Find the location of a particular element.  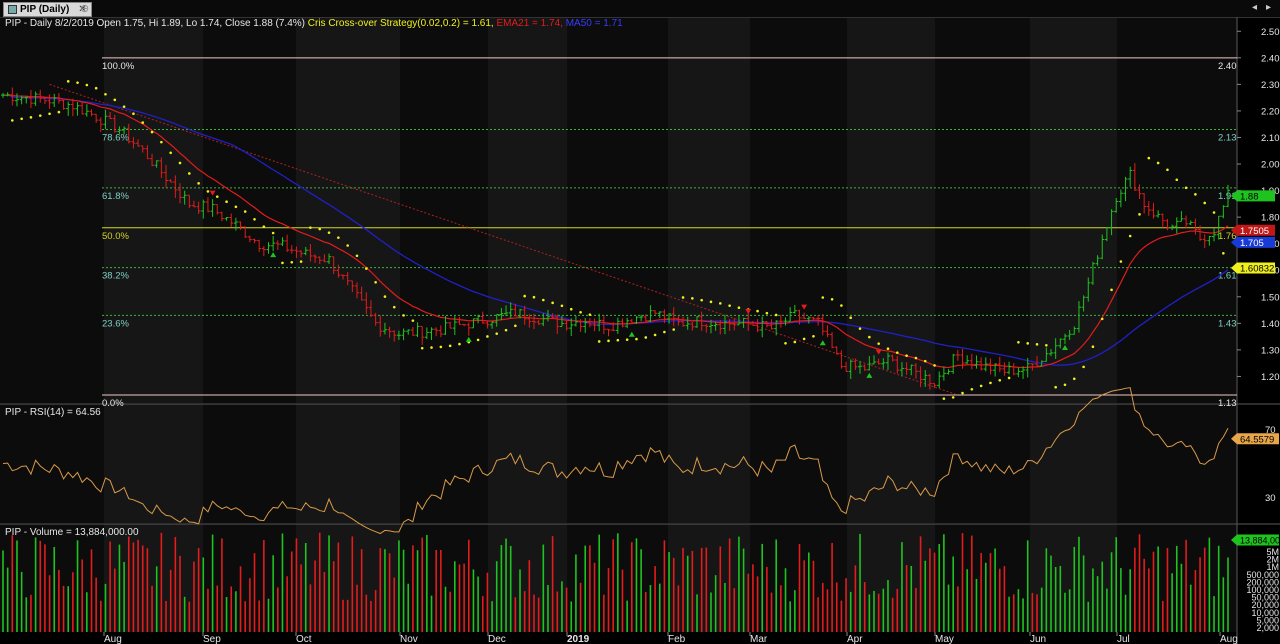

price-tick-label: 1.40 is located at coordinates (1270, 324).